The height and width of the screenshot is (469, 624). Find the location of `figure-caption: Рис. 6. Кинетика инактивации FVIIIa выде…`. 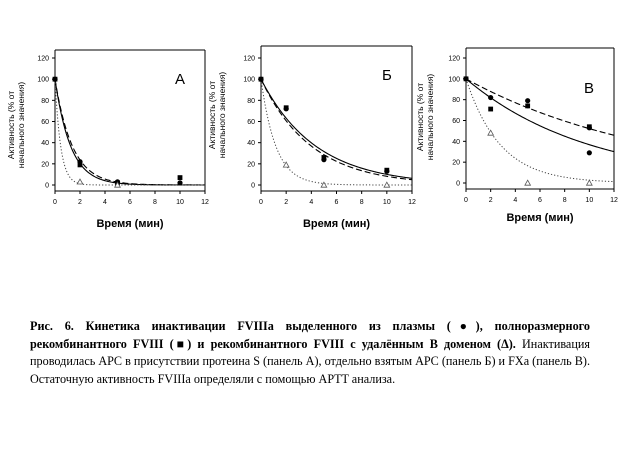

figure-caption: Рис. 6. Кинетика инактивации FVIIIa выде… is located at coordinates (310, 353).